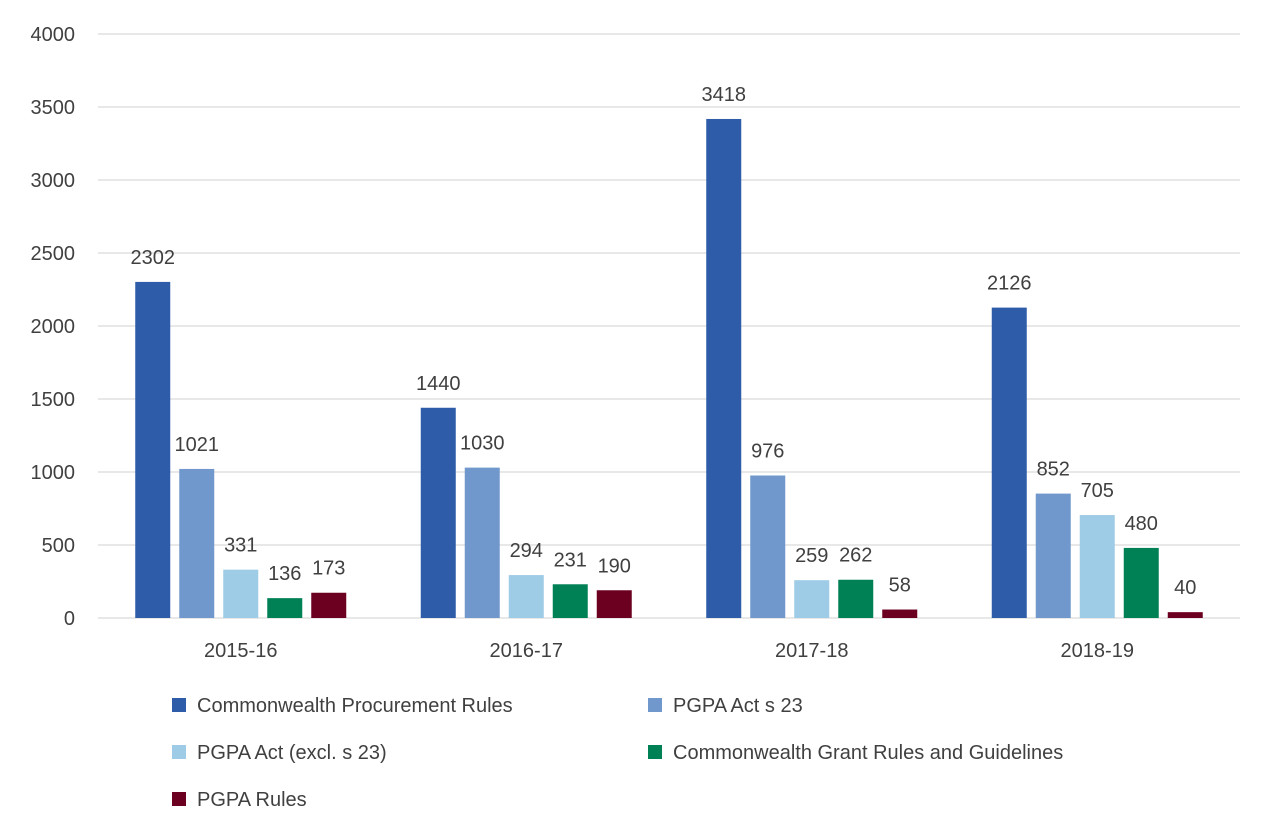 The width and height of the screenshot is (1264, 832). What do you see at coordinates (900, 586) in the screenshot?
I see `data-label: 58` at bounding box center [900, 586].